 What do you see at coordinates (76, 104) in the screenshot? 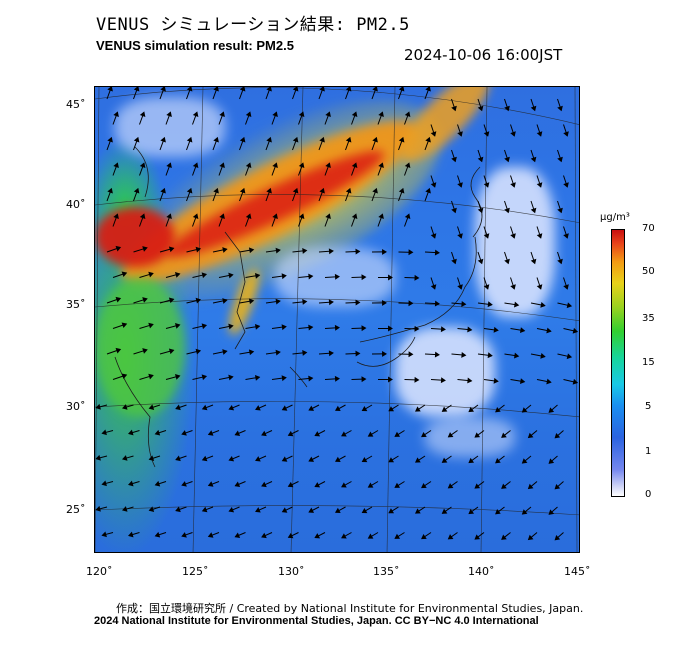
I see `lat-label-45: 45˚` at bounding box center [76, 104].